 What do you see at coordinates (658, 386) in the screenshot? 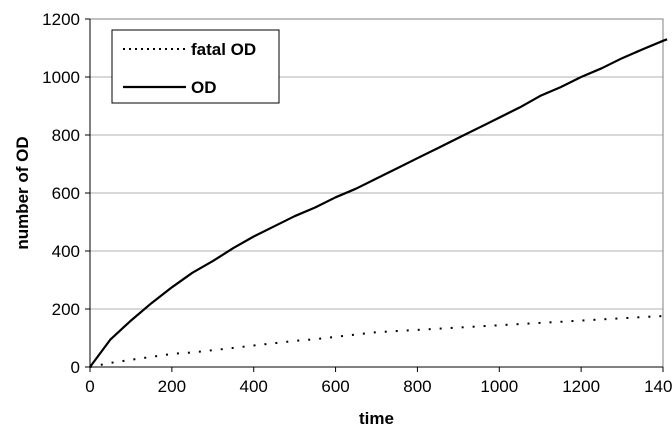
I see `x-tick-label-1400: 1400` at bounding box center [658, 386].